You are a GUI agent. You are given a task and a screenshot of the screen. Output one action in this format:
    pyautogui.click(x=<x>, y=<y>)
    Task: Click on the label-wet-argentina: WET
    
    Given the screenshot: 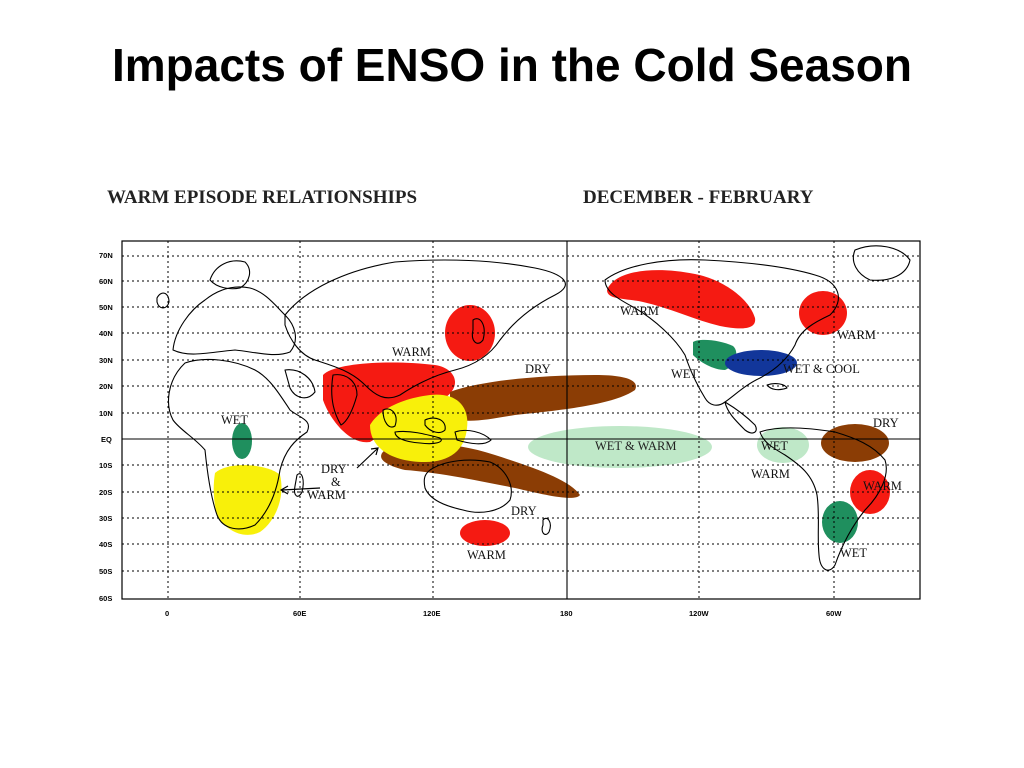 What is the action you would take?
    pyautogui.click(x=853, y=553)
    